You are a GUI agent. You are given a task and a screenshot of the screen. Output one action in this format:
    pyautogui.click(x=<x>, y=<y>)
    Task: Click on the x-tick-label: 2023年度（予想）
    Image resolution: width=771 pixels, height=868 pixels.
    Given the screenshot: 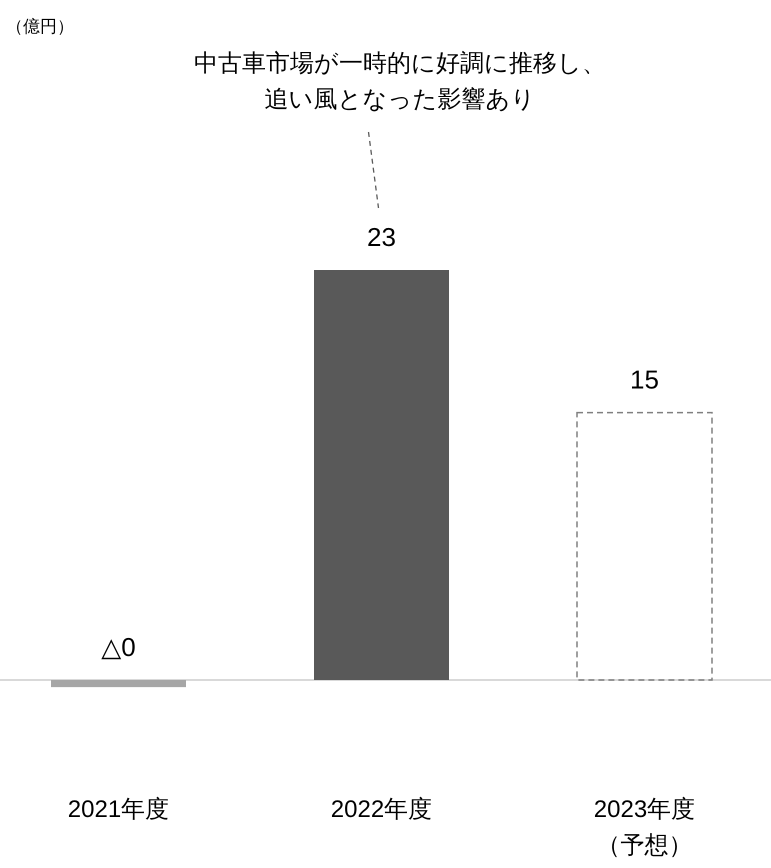 What is the action you would take?
    pyautogui.click(x=644, y=828)
    